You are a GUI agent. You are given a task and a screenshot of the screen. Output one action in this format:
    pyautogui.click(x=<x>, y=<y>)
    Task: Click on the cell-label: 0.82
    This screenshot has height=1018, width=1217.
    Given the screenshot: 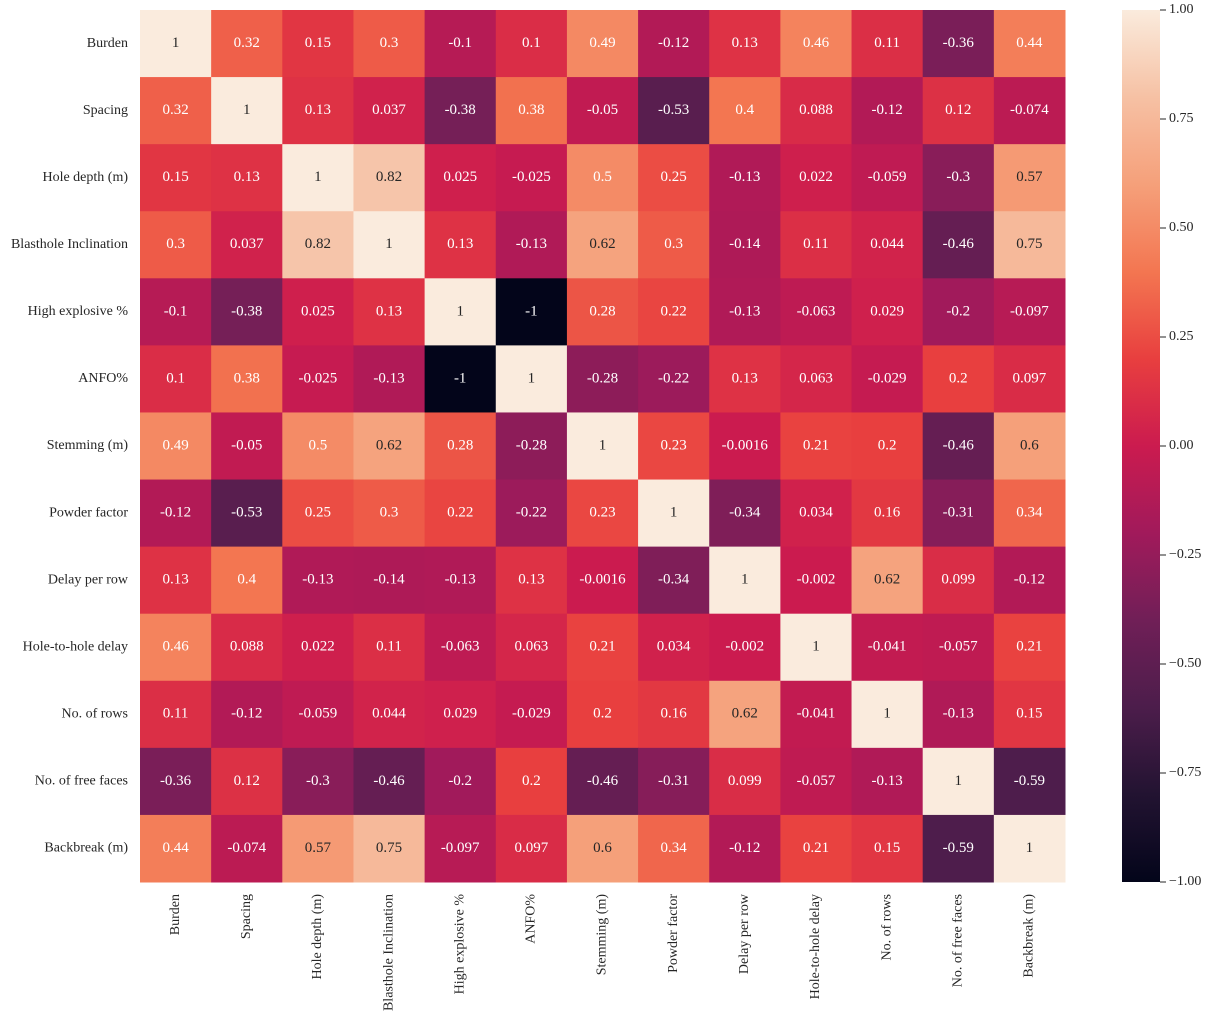 What is the action you would take?
    pyautogui.click(x=318, y=244)
    